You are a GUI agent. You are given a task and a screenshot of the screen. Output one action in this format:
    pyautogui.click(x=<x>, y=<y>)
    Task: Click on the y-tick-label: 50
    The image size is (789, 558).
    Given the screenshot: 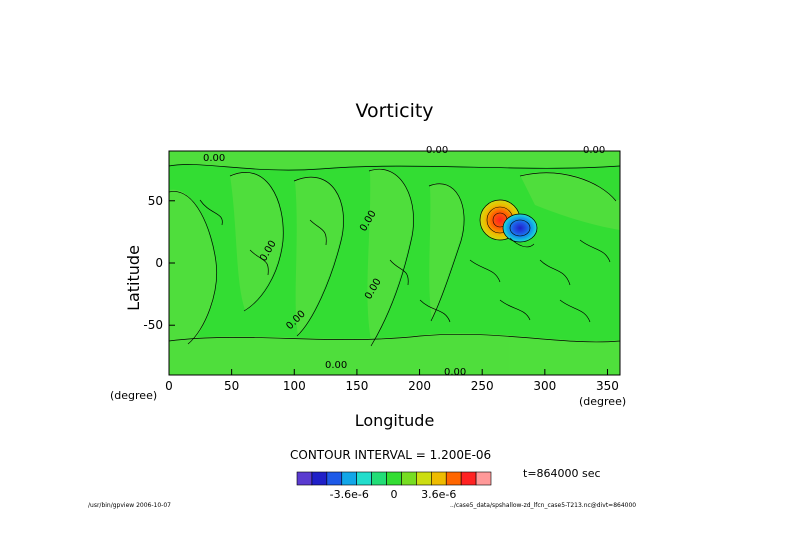 What is the action you would take?
    pyautogui.click(x=155, y=201)
    